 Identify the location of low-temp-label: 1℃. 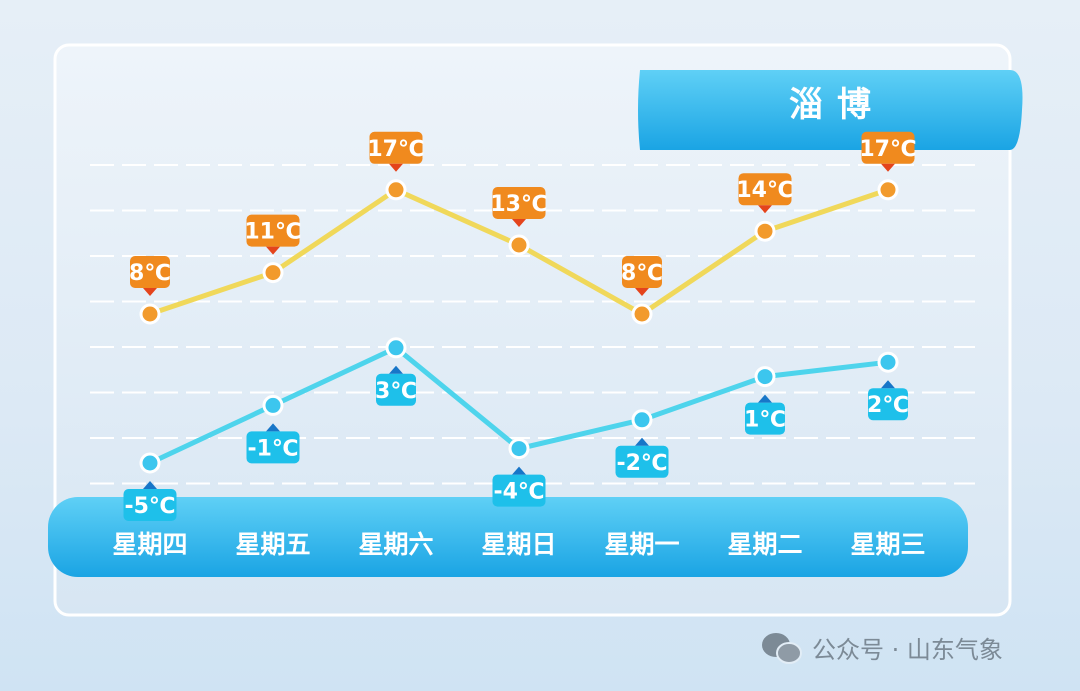
(765, 420).